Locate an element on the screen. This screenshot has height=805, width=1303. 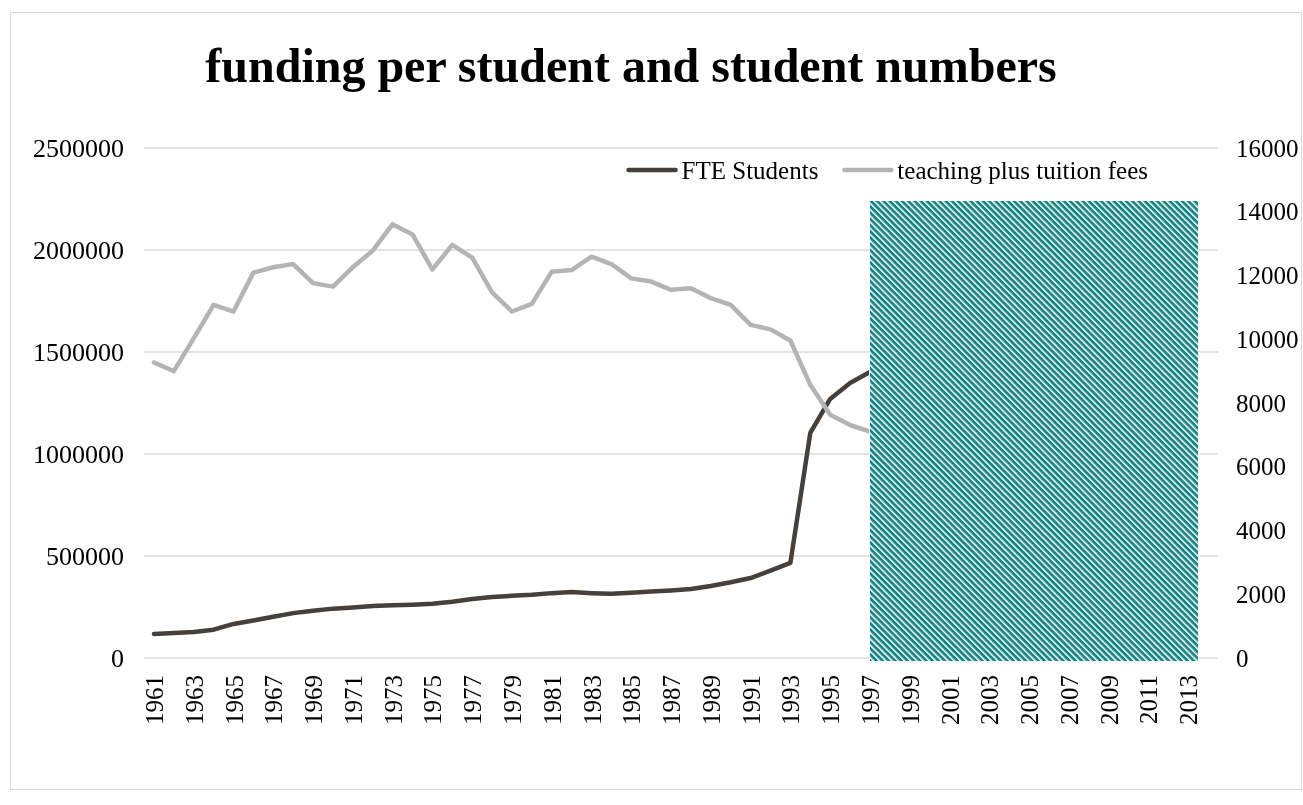
x-tick-label: 1985 is located at coordinates (631, 700).